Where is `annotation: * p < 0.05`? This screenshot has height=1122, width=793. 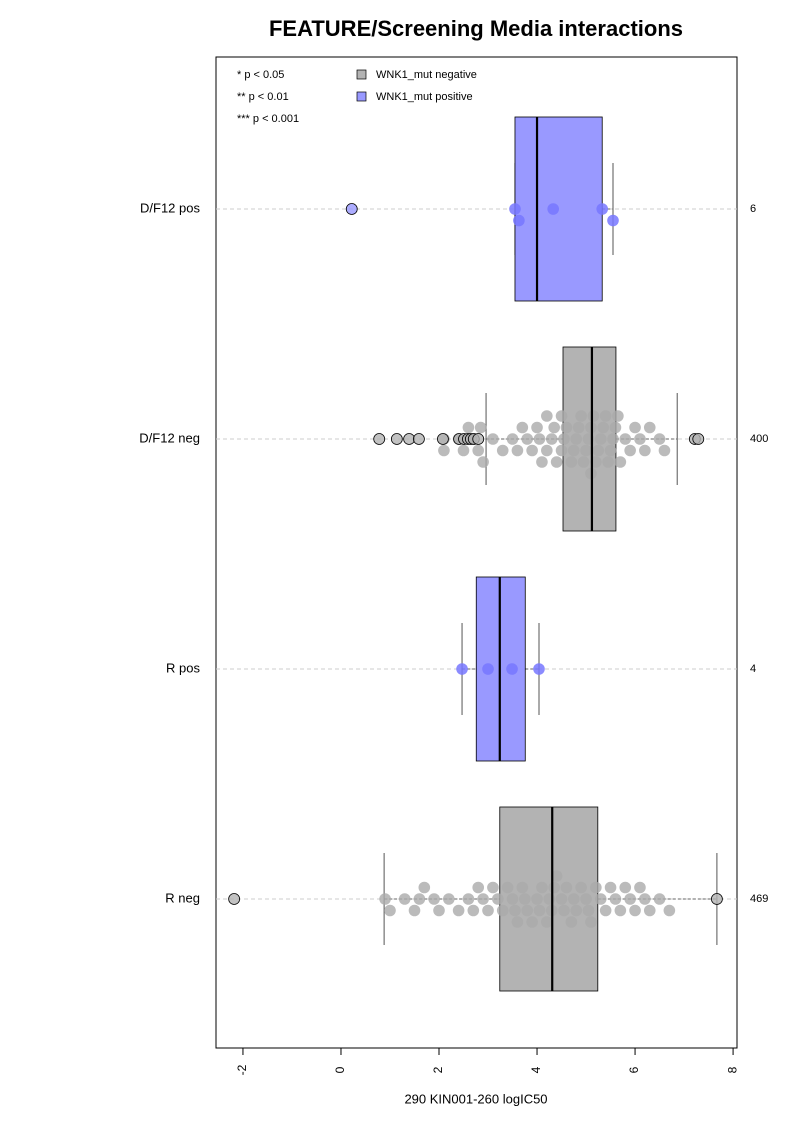
annotation: * p < 0.05 is located at coordinates (260, 75).